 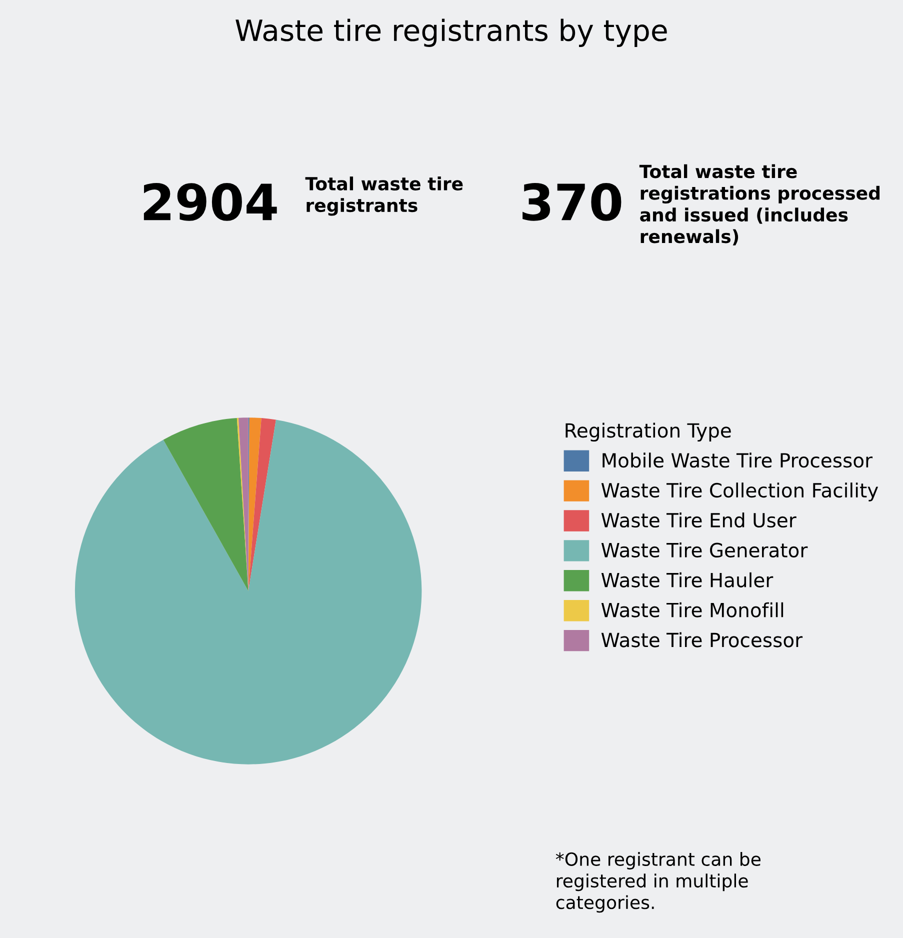 I want to click on legend-title: Registration Type, so click(x=648, y=432).